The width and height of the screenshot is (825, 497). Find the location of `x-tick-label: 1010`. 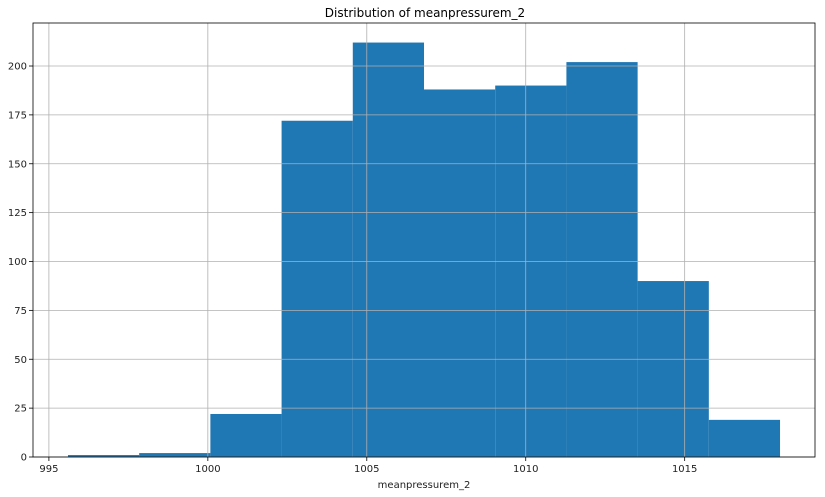

x-tick-label: 1010 is located at coordinates (525, 469).